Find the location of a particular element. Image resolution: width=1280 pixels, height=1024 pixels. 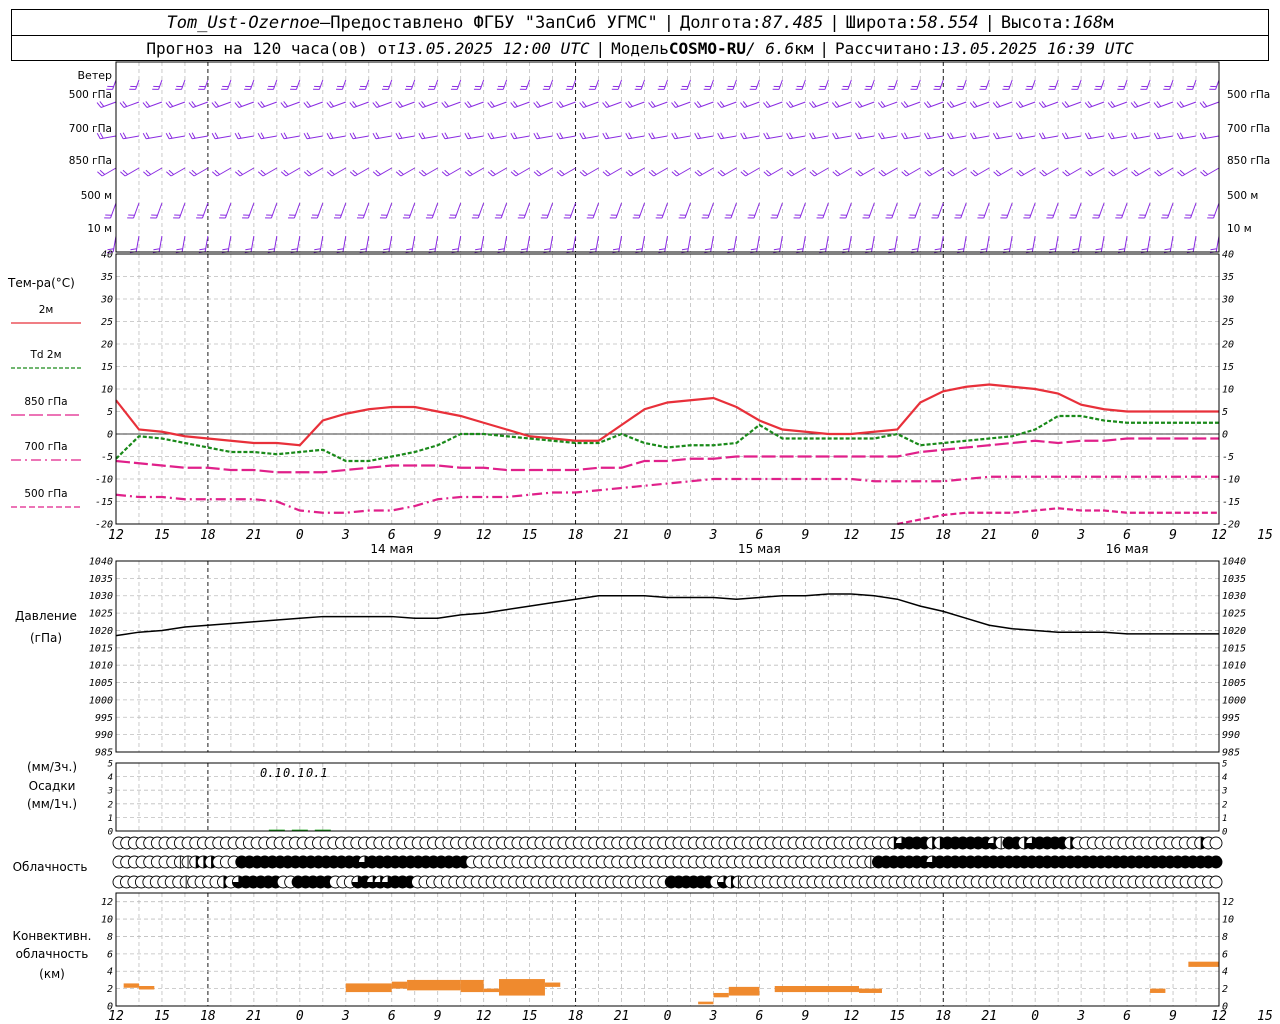

precip-value-label: 0.1 is located at coordinates (317, 773).